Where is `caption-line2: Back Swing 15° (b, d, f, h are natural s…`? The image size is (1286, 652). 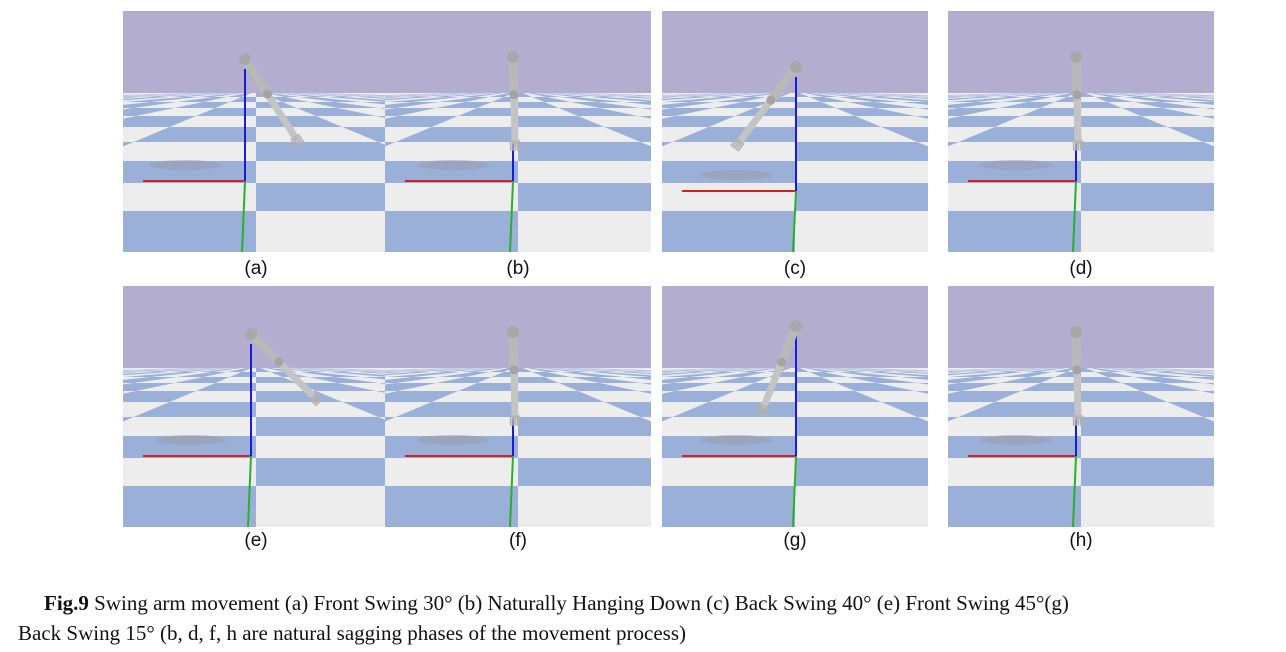 caption-line2: Back Swing 15° (b, d, f, h are natural s… is located at coordinates (352, 633).